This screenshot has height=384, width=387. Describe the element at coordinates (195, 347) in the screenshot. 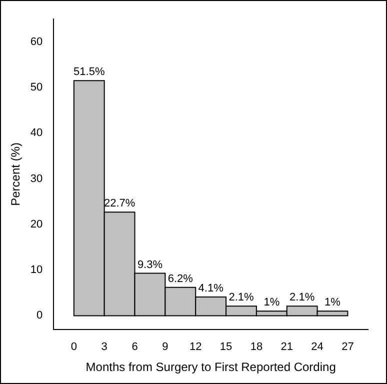

I see `x-tick-label: 12` at that location.